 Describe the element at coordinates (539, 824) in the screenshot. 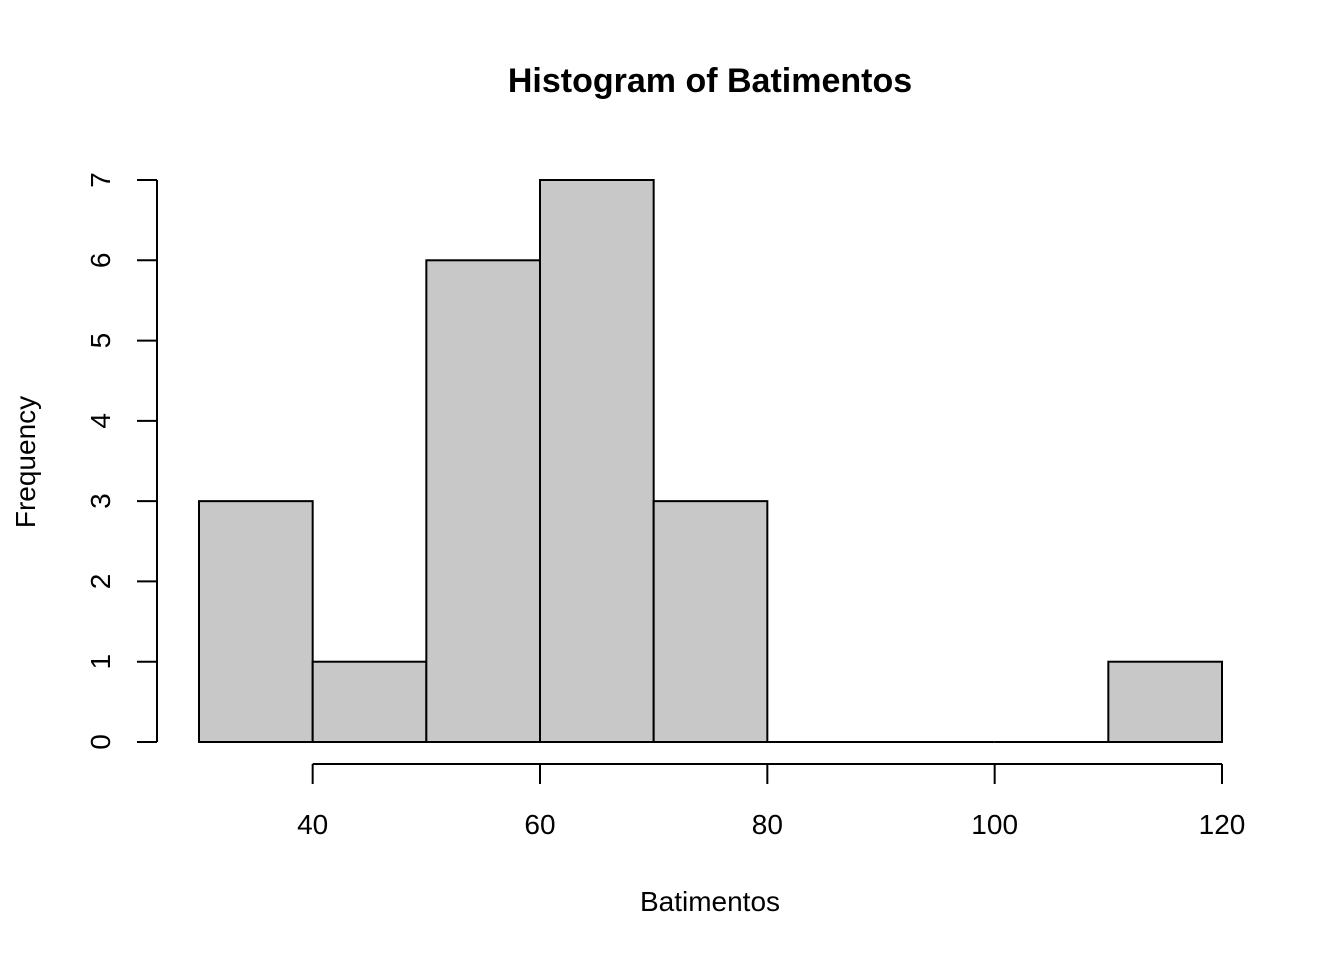

I see `x-tick-label: 60` at that location.